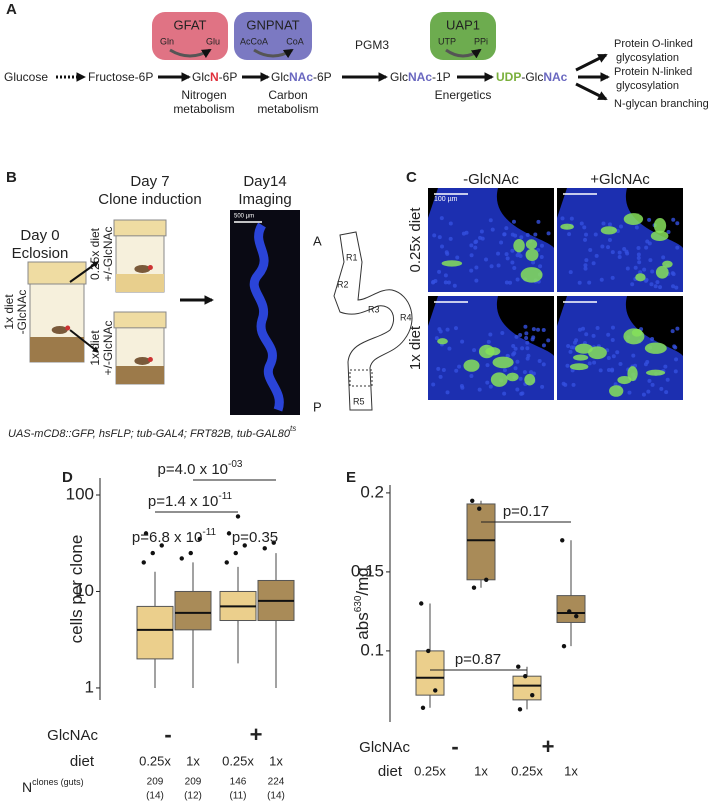 The height and width of the screenshot is (802, 718). What do you see at coordinates (167, 41) in the screenshot?
I see `cofactor: Gln` at bounding box center [167, 41].